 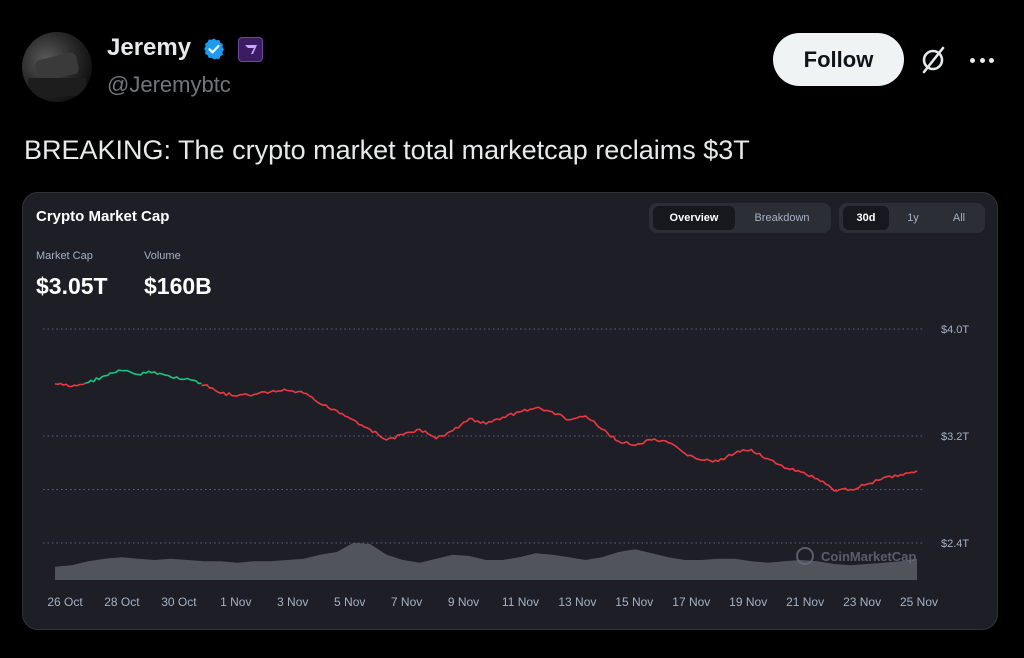 I want to click on x-tick-label: 23 Nov, so click(x=862, y=602).